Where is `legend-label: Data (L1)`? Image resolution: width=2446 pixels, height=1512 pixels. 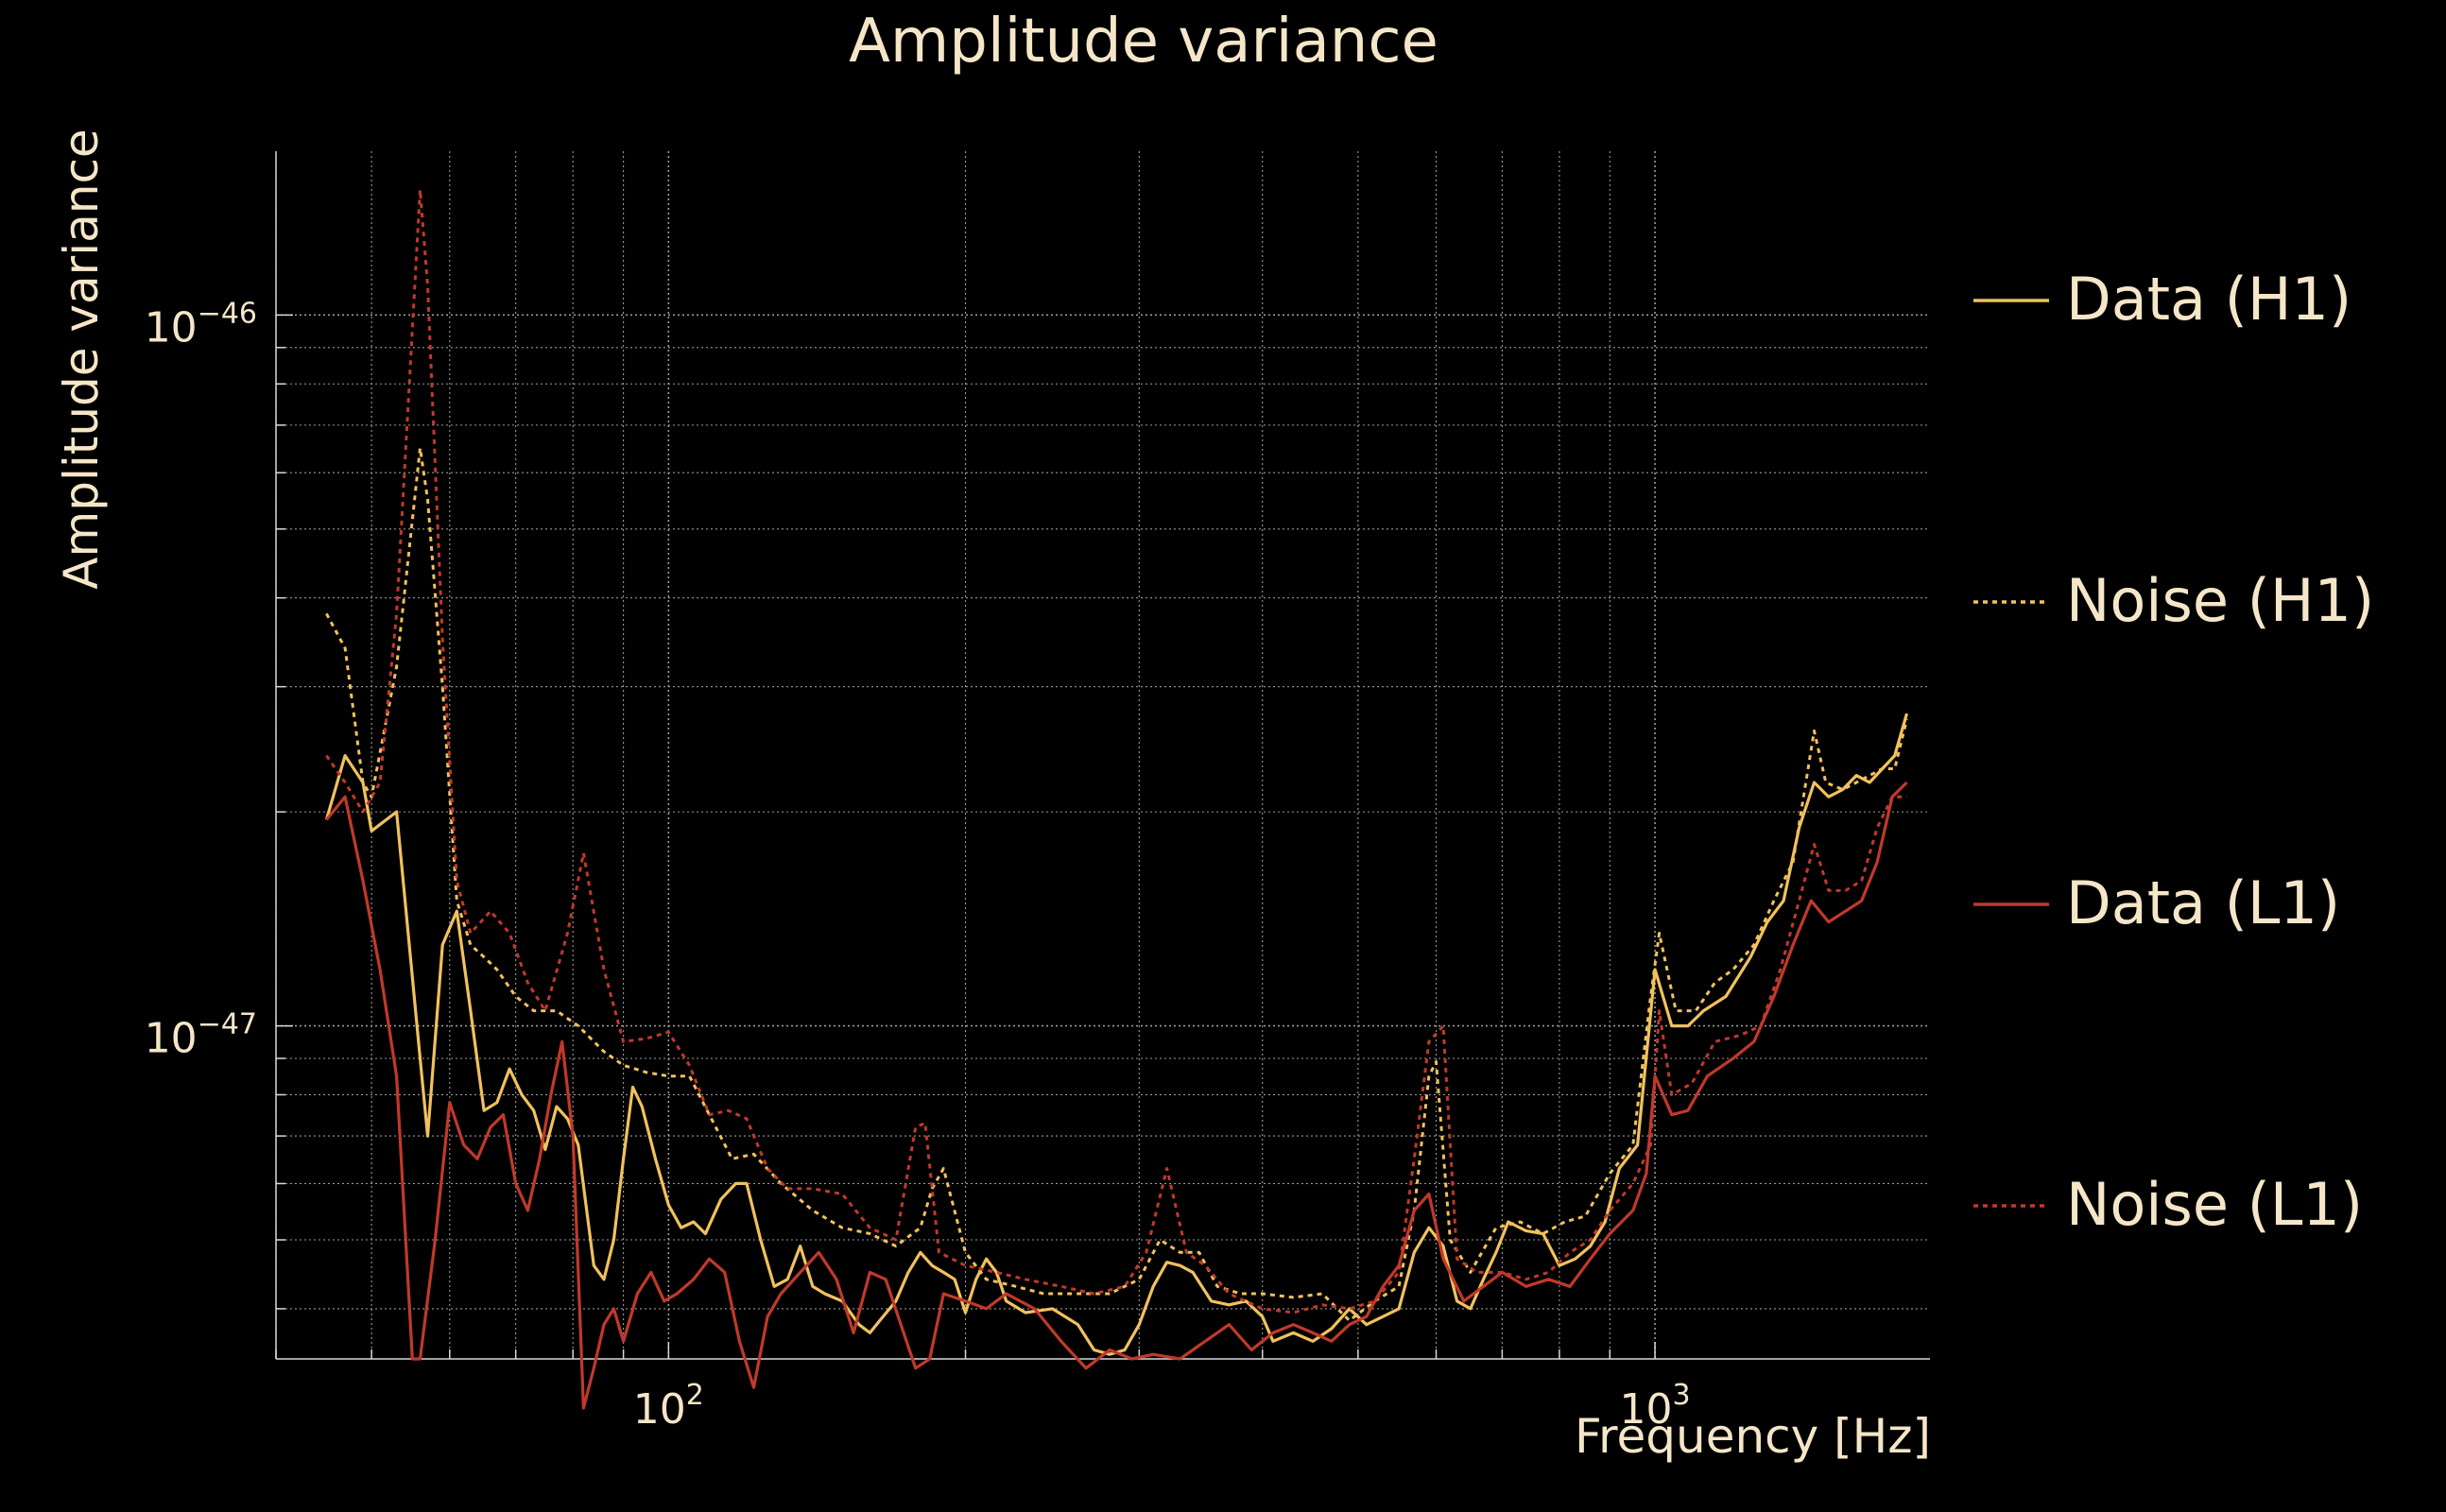
legend-label: Data (L1) is located at coordinates (2203, 902).